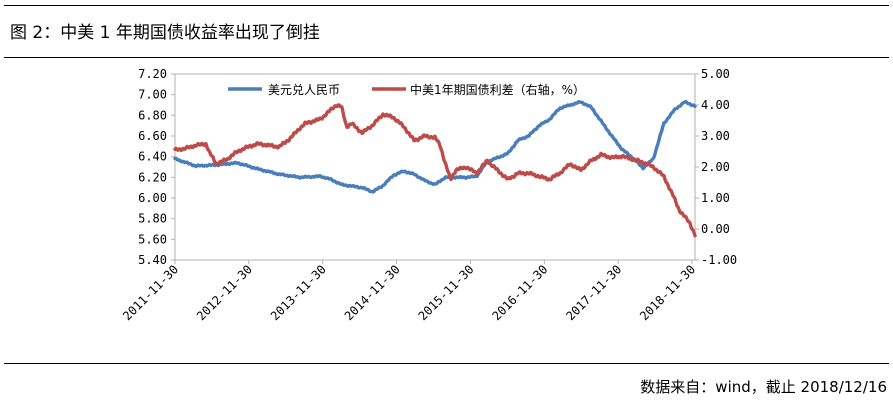  I want to click on left-axis: 7.20 7.00 6.80 6.60 6.40 6.20 6.00 5.80 5.60 5.40, so click(156, 167).